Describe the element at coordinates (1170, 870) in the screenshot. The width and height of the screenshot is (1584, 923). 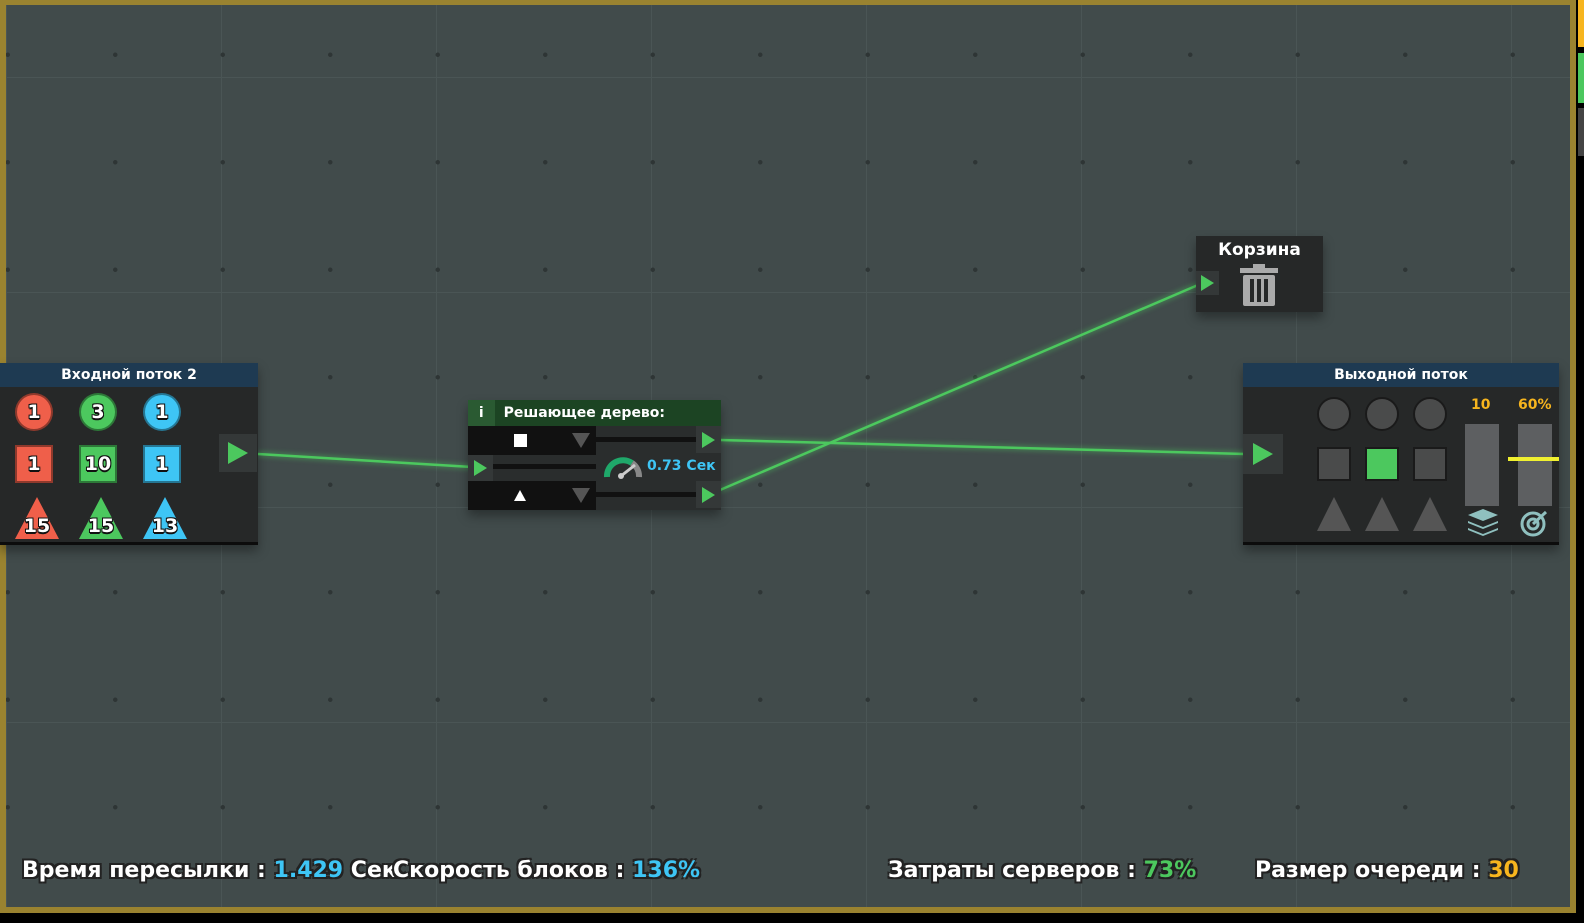
I see `server-cost-value: 73%` at that location.